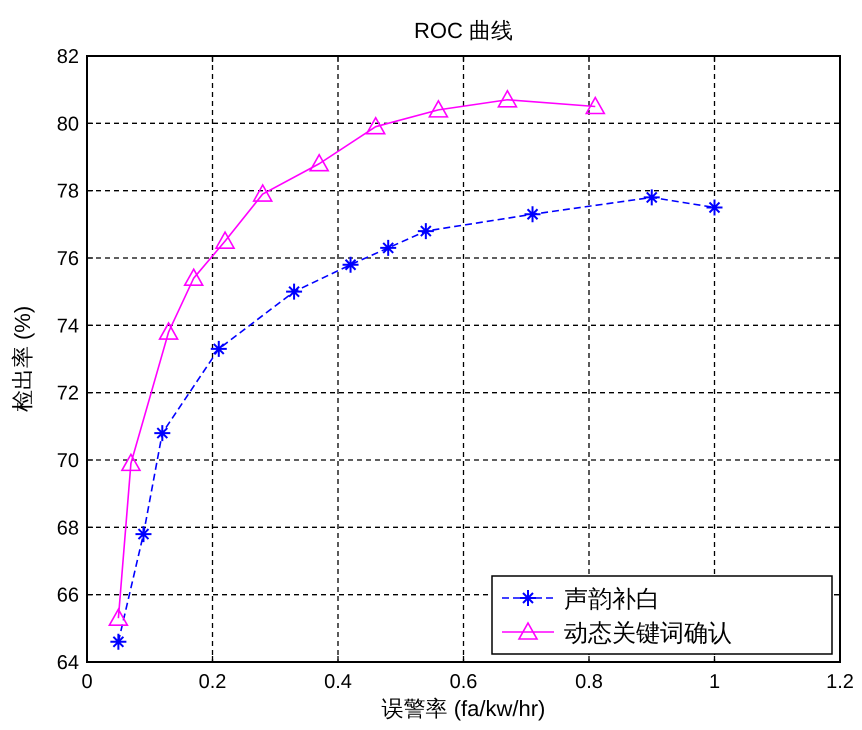 This screenshot has width=862, height=730. I want to click on x-tick-label: 0.8, so click(589, 682).